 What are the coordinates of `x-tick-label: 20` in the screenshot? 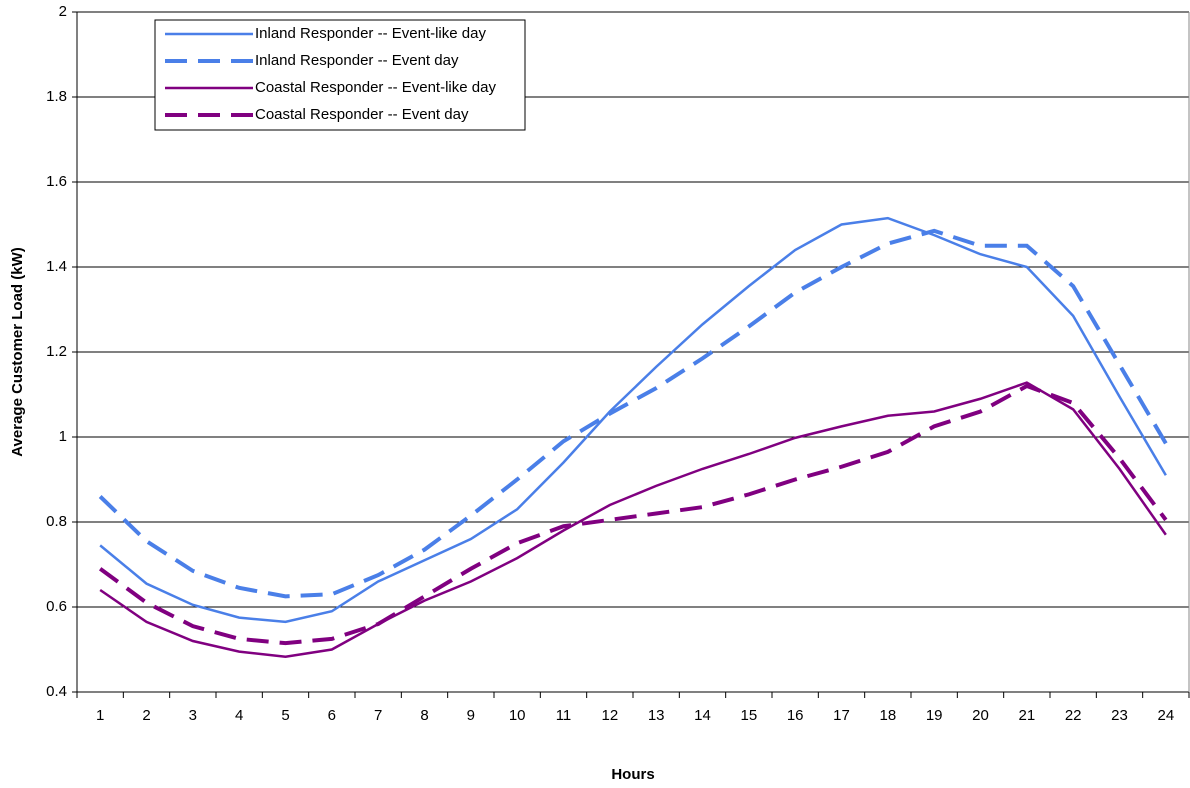 It's located at (980, 715).